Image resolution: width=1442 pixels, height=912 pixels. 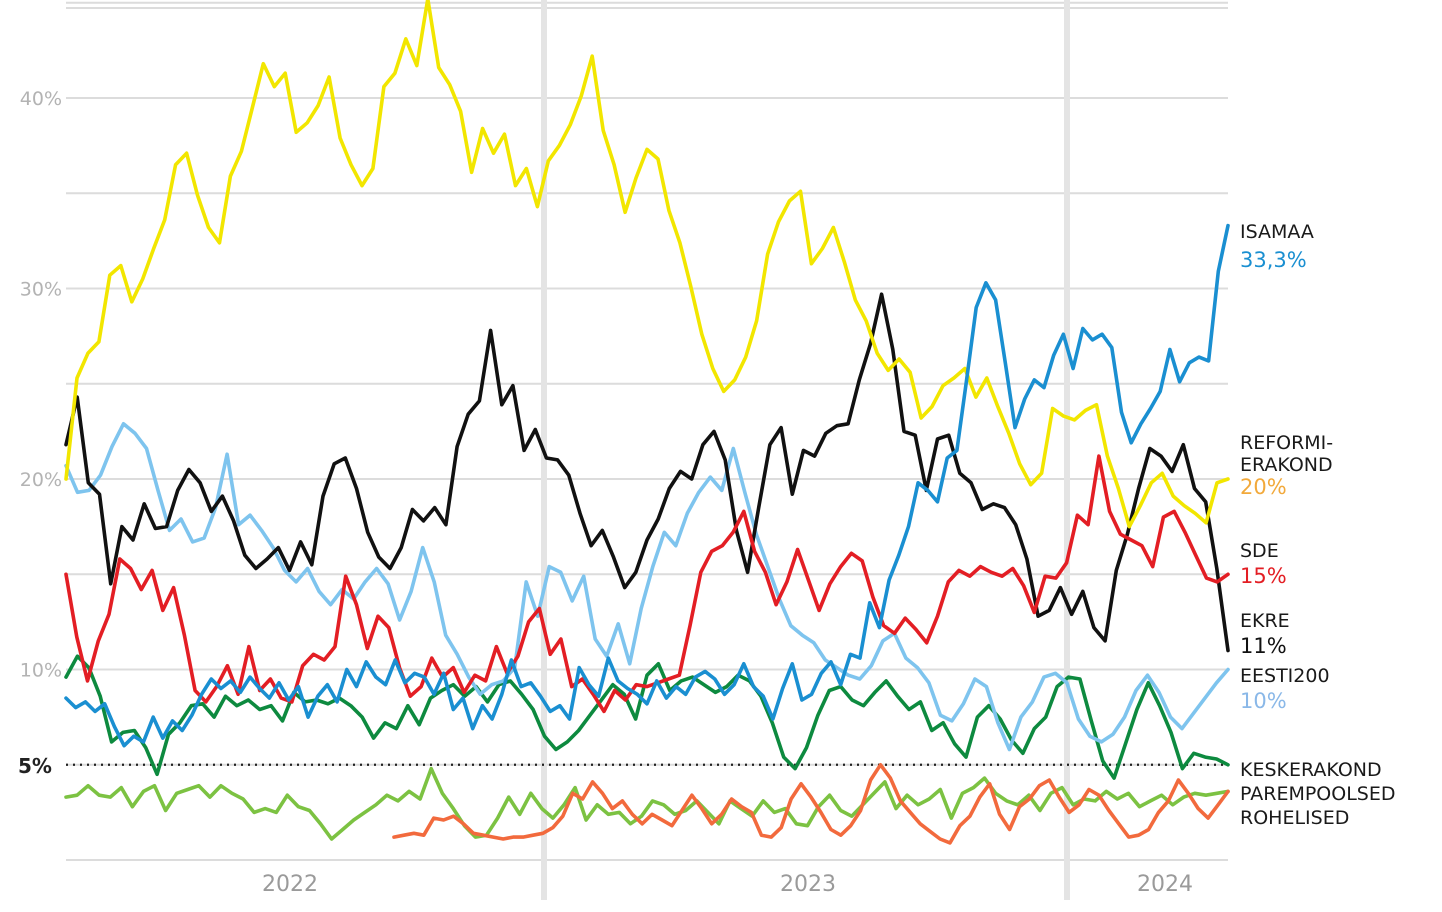 What do you see at coordinates (1263, 576) in the screenshot?
I see `legend-value: 15%` at bounding box center [1263, 576].